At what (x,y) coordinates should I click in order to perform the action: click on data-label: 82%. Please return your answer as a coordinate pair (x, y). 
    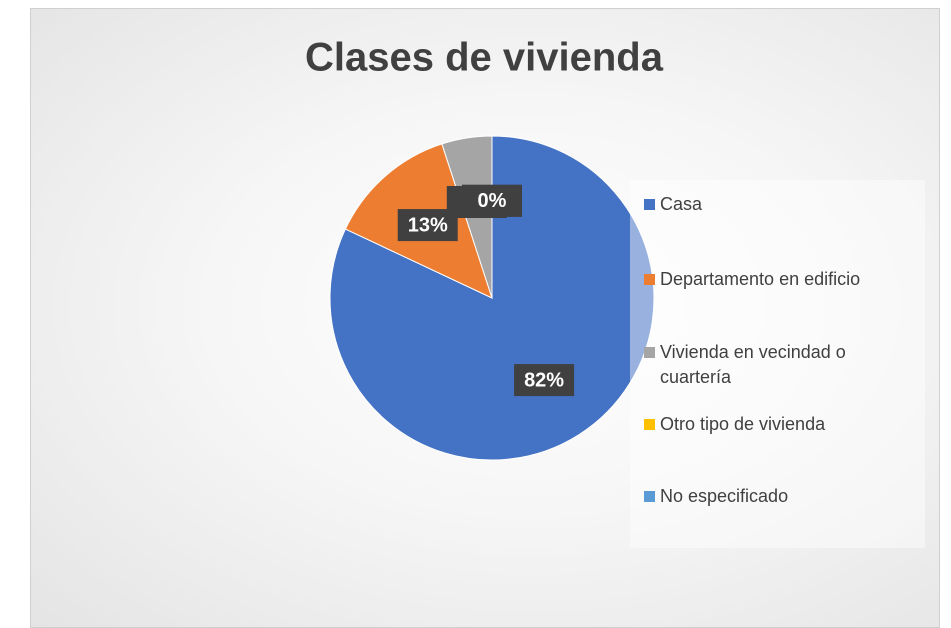
    Looking at the image, I should click on (544, 380).